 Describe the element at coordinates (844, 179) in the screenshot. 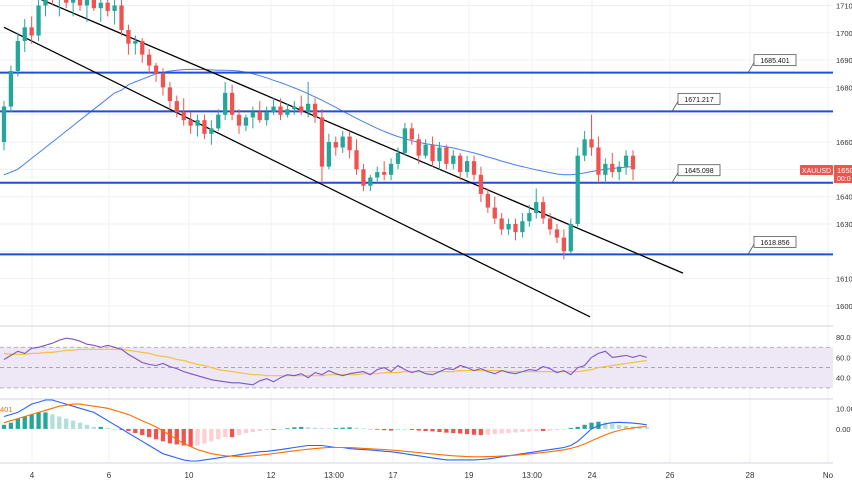

I see `countdown-label: 00:0` at that location.